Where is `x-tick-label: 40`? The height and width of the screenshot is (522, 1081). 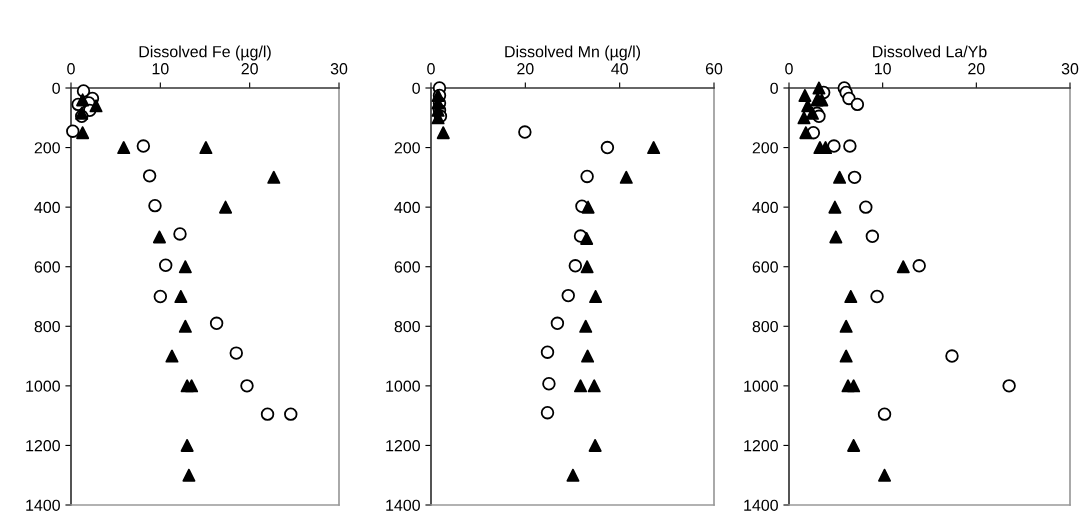 x-tick-label: 40 is located at coordinates (619, 69).